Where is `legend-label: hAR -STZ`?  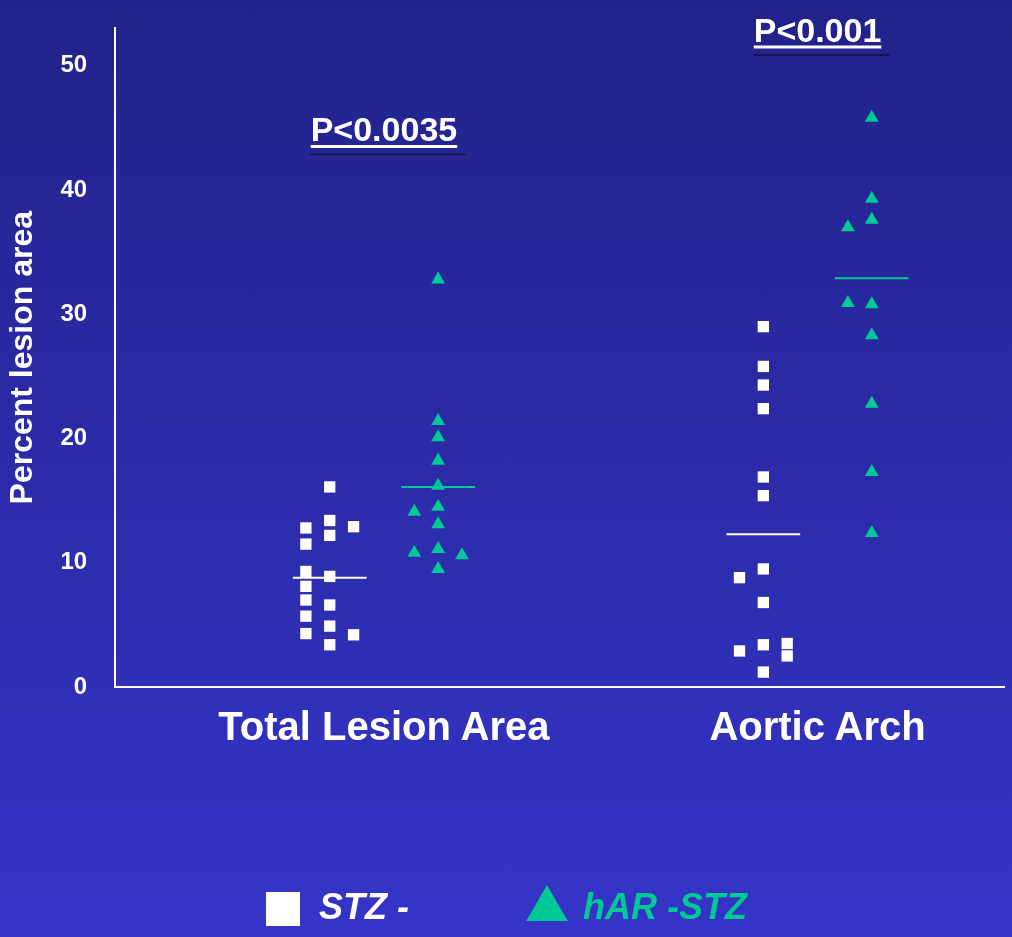 legend-label: hAR -STZ is located at coordinates (666, 906).